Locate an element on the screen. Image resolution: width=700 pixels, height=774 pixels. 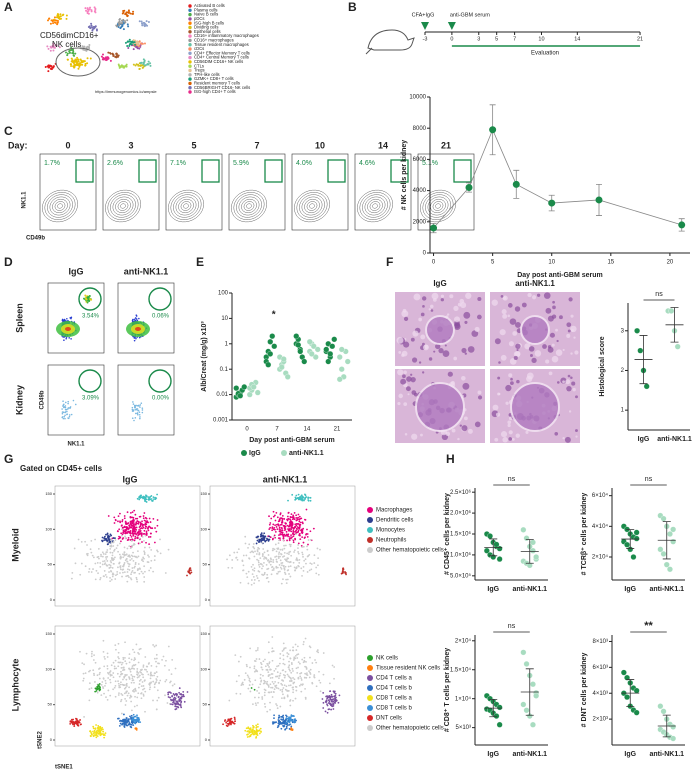
y-tick-label: 2×10⁴ is located at coordinates (463, 640).